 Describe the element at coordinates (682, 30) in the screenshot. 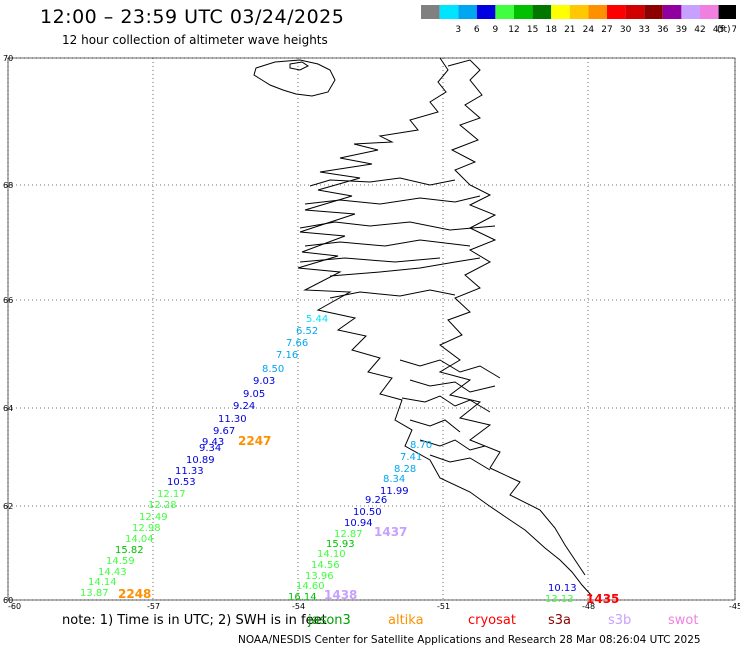

I see `legend-label: 39` at that location.